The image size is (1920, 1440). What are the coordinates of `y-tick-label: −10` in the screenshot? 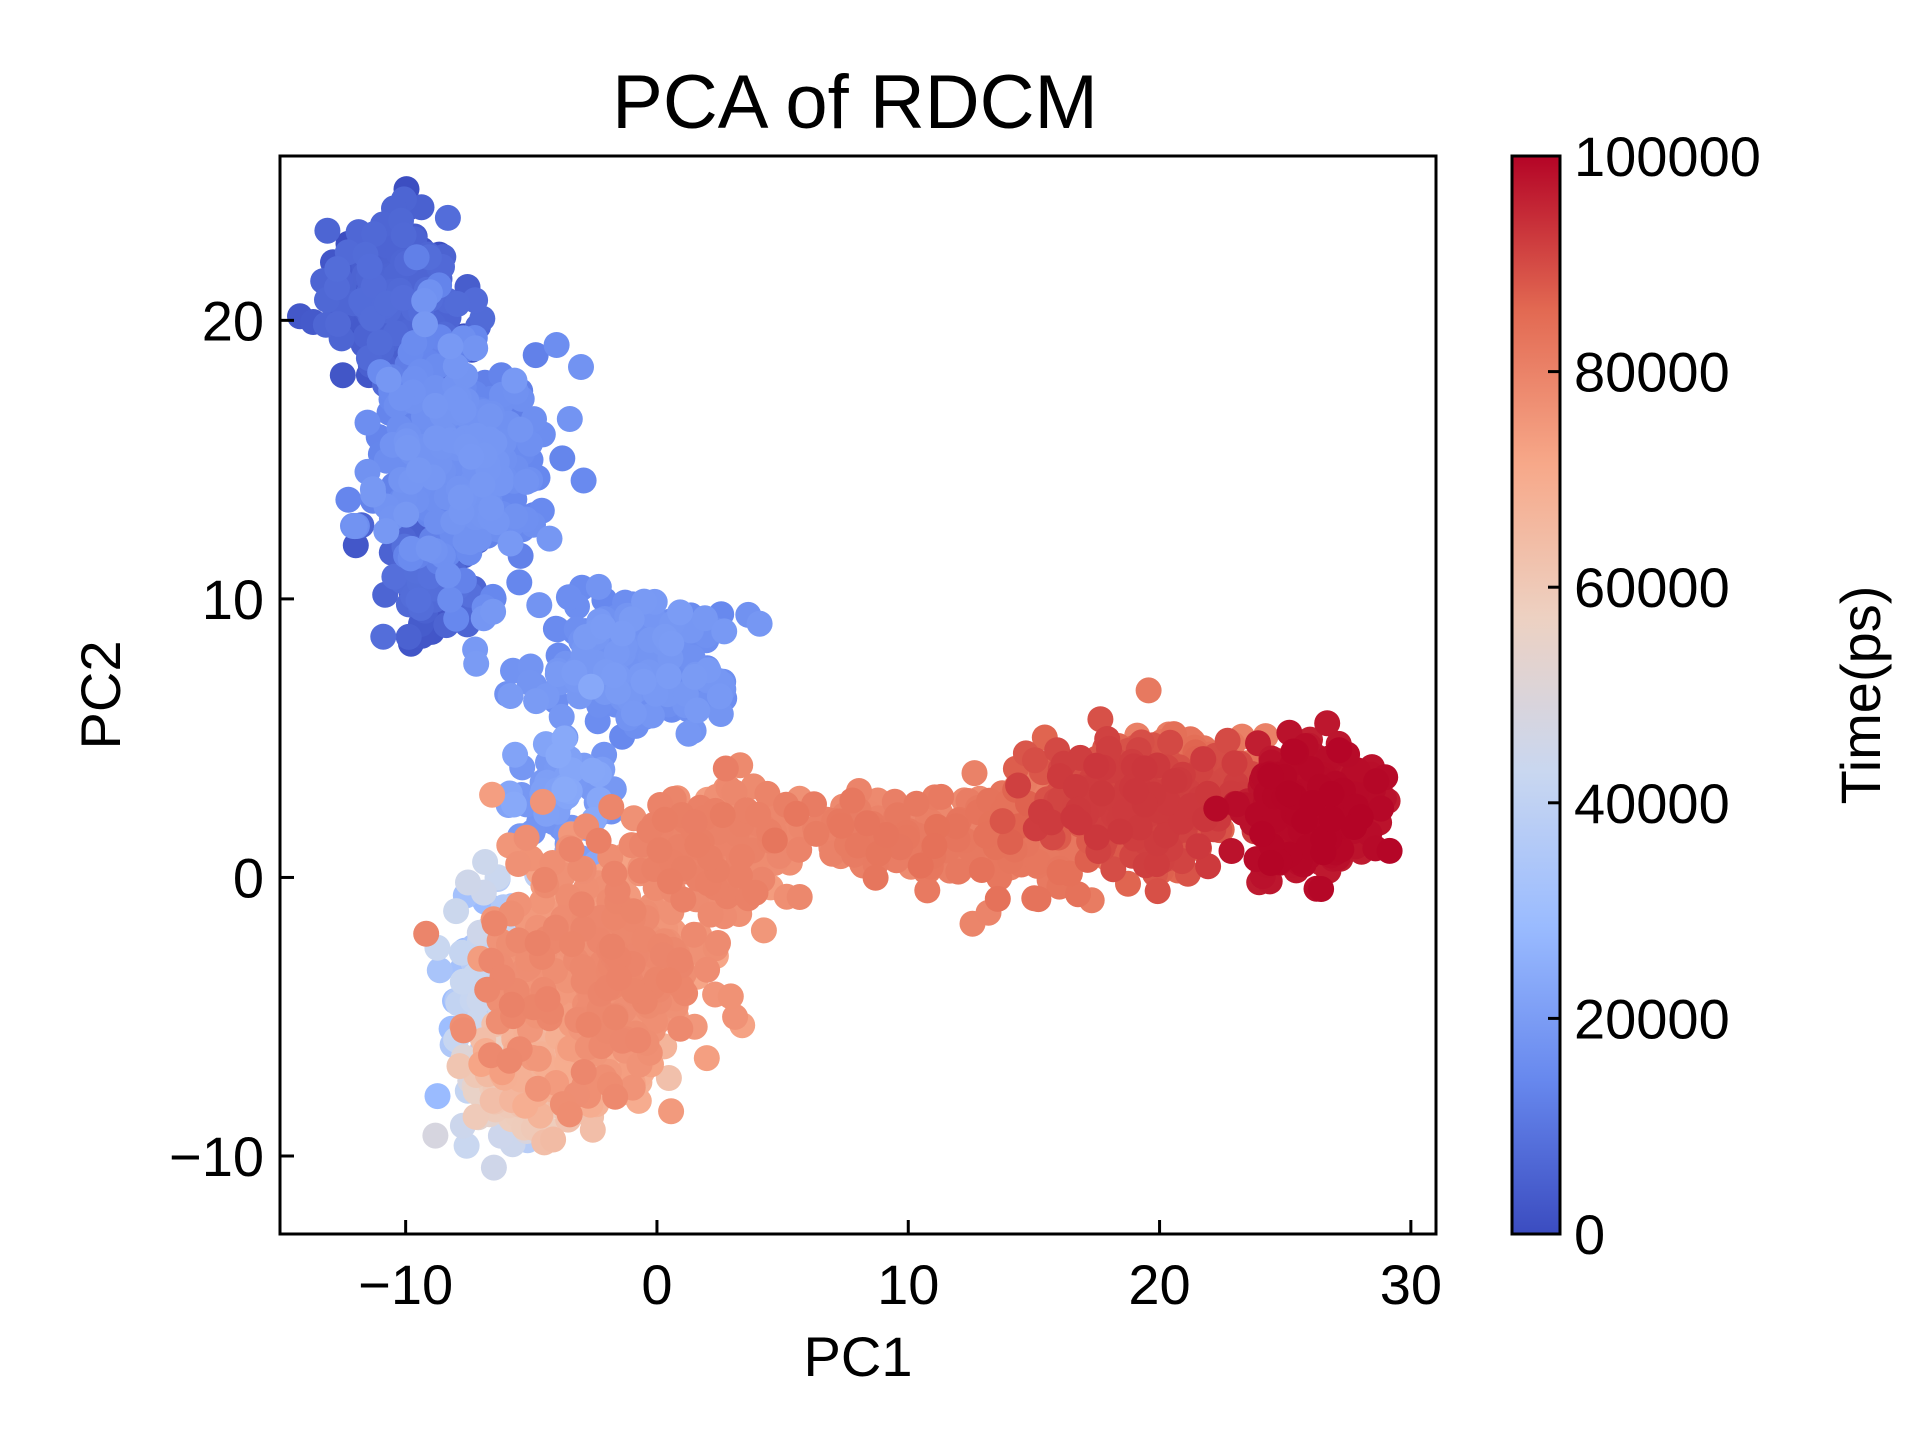 It's located at (216, 1156).